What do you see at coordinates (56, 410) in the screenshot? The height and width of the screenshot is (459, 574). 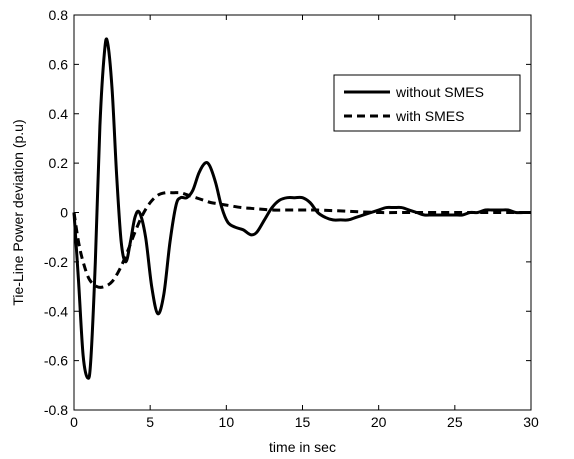 I see `y-tick-label: -0.8` at bounding box center [56, 410].